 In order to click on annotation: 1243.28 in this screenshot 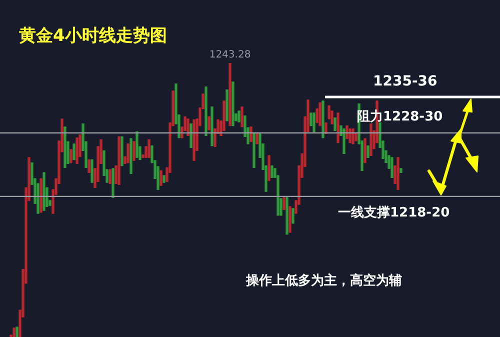, I will do `click(230, 55)`.